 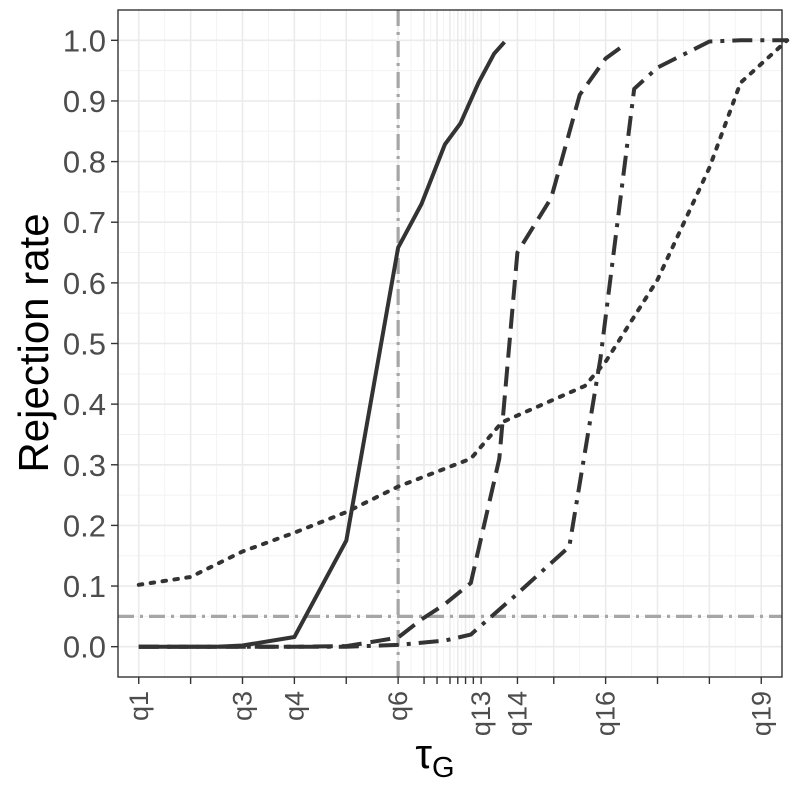 I want to click on y-tick-label: 1.0, so click(x=84, y=40).